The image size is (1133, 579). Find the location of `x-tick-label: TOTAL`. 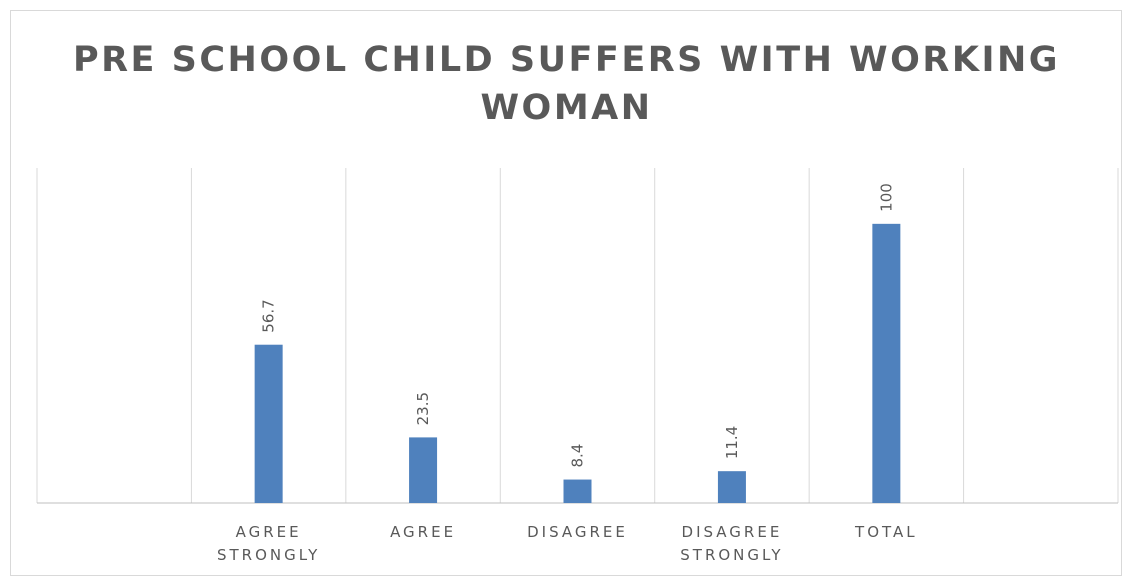

x-tick-label: TOTAL is located at coordinates (886, 532).